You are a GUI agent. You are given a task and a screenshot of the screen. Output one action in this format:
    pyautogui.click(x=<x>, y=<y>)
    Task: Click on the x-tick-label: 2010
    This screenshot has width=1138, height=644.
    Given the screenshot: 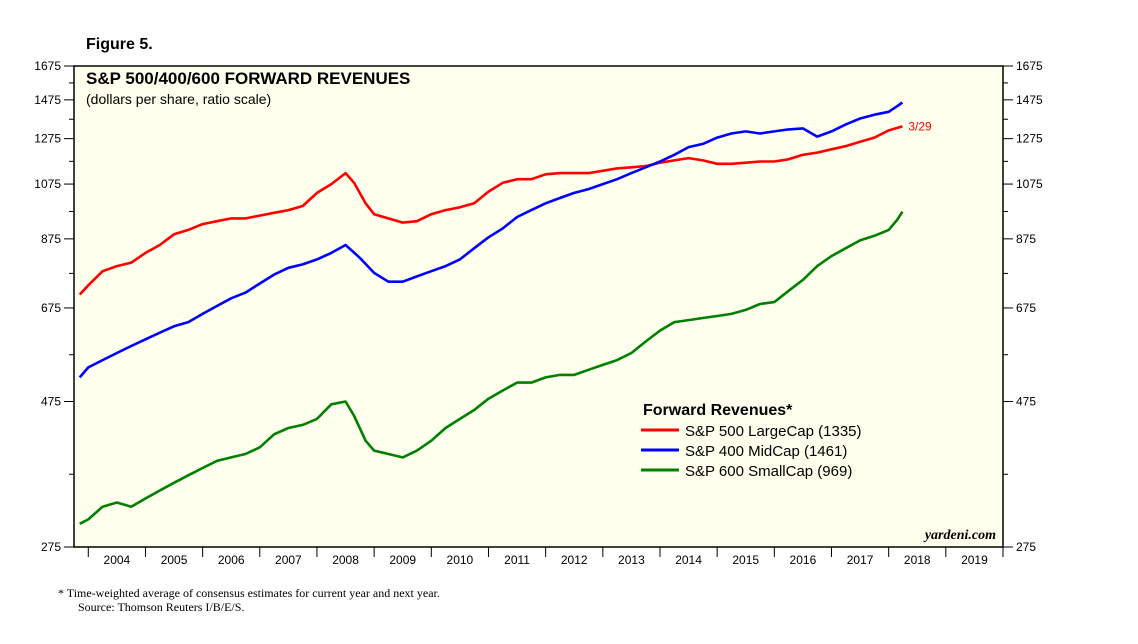 What is the action you would take?
    pyautogui.click(x=460, y=560)
    